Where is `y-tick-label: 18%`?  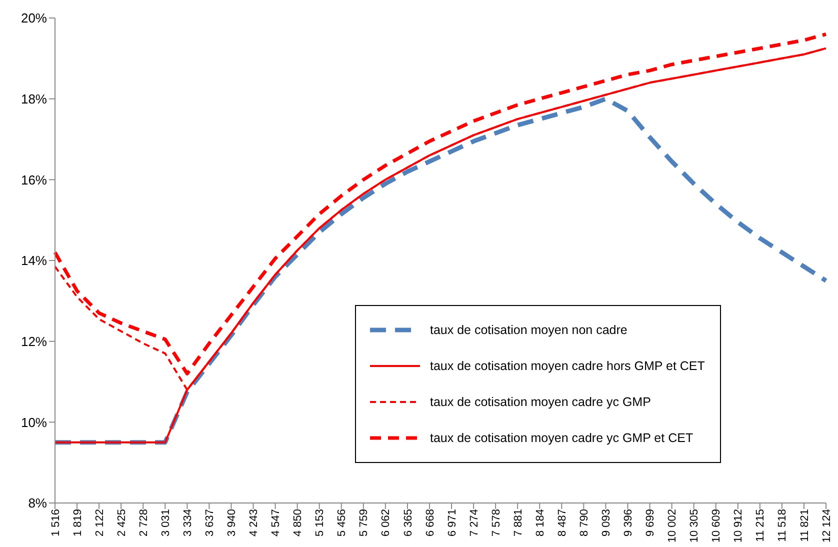
y-tick-label: 18% is located at coordinates (34, 98).